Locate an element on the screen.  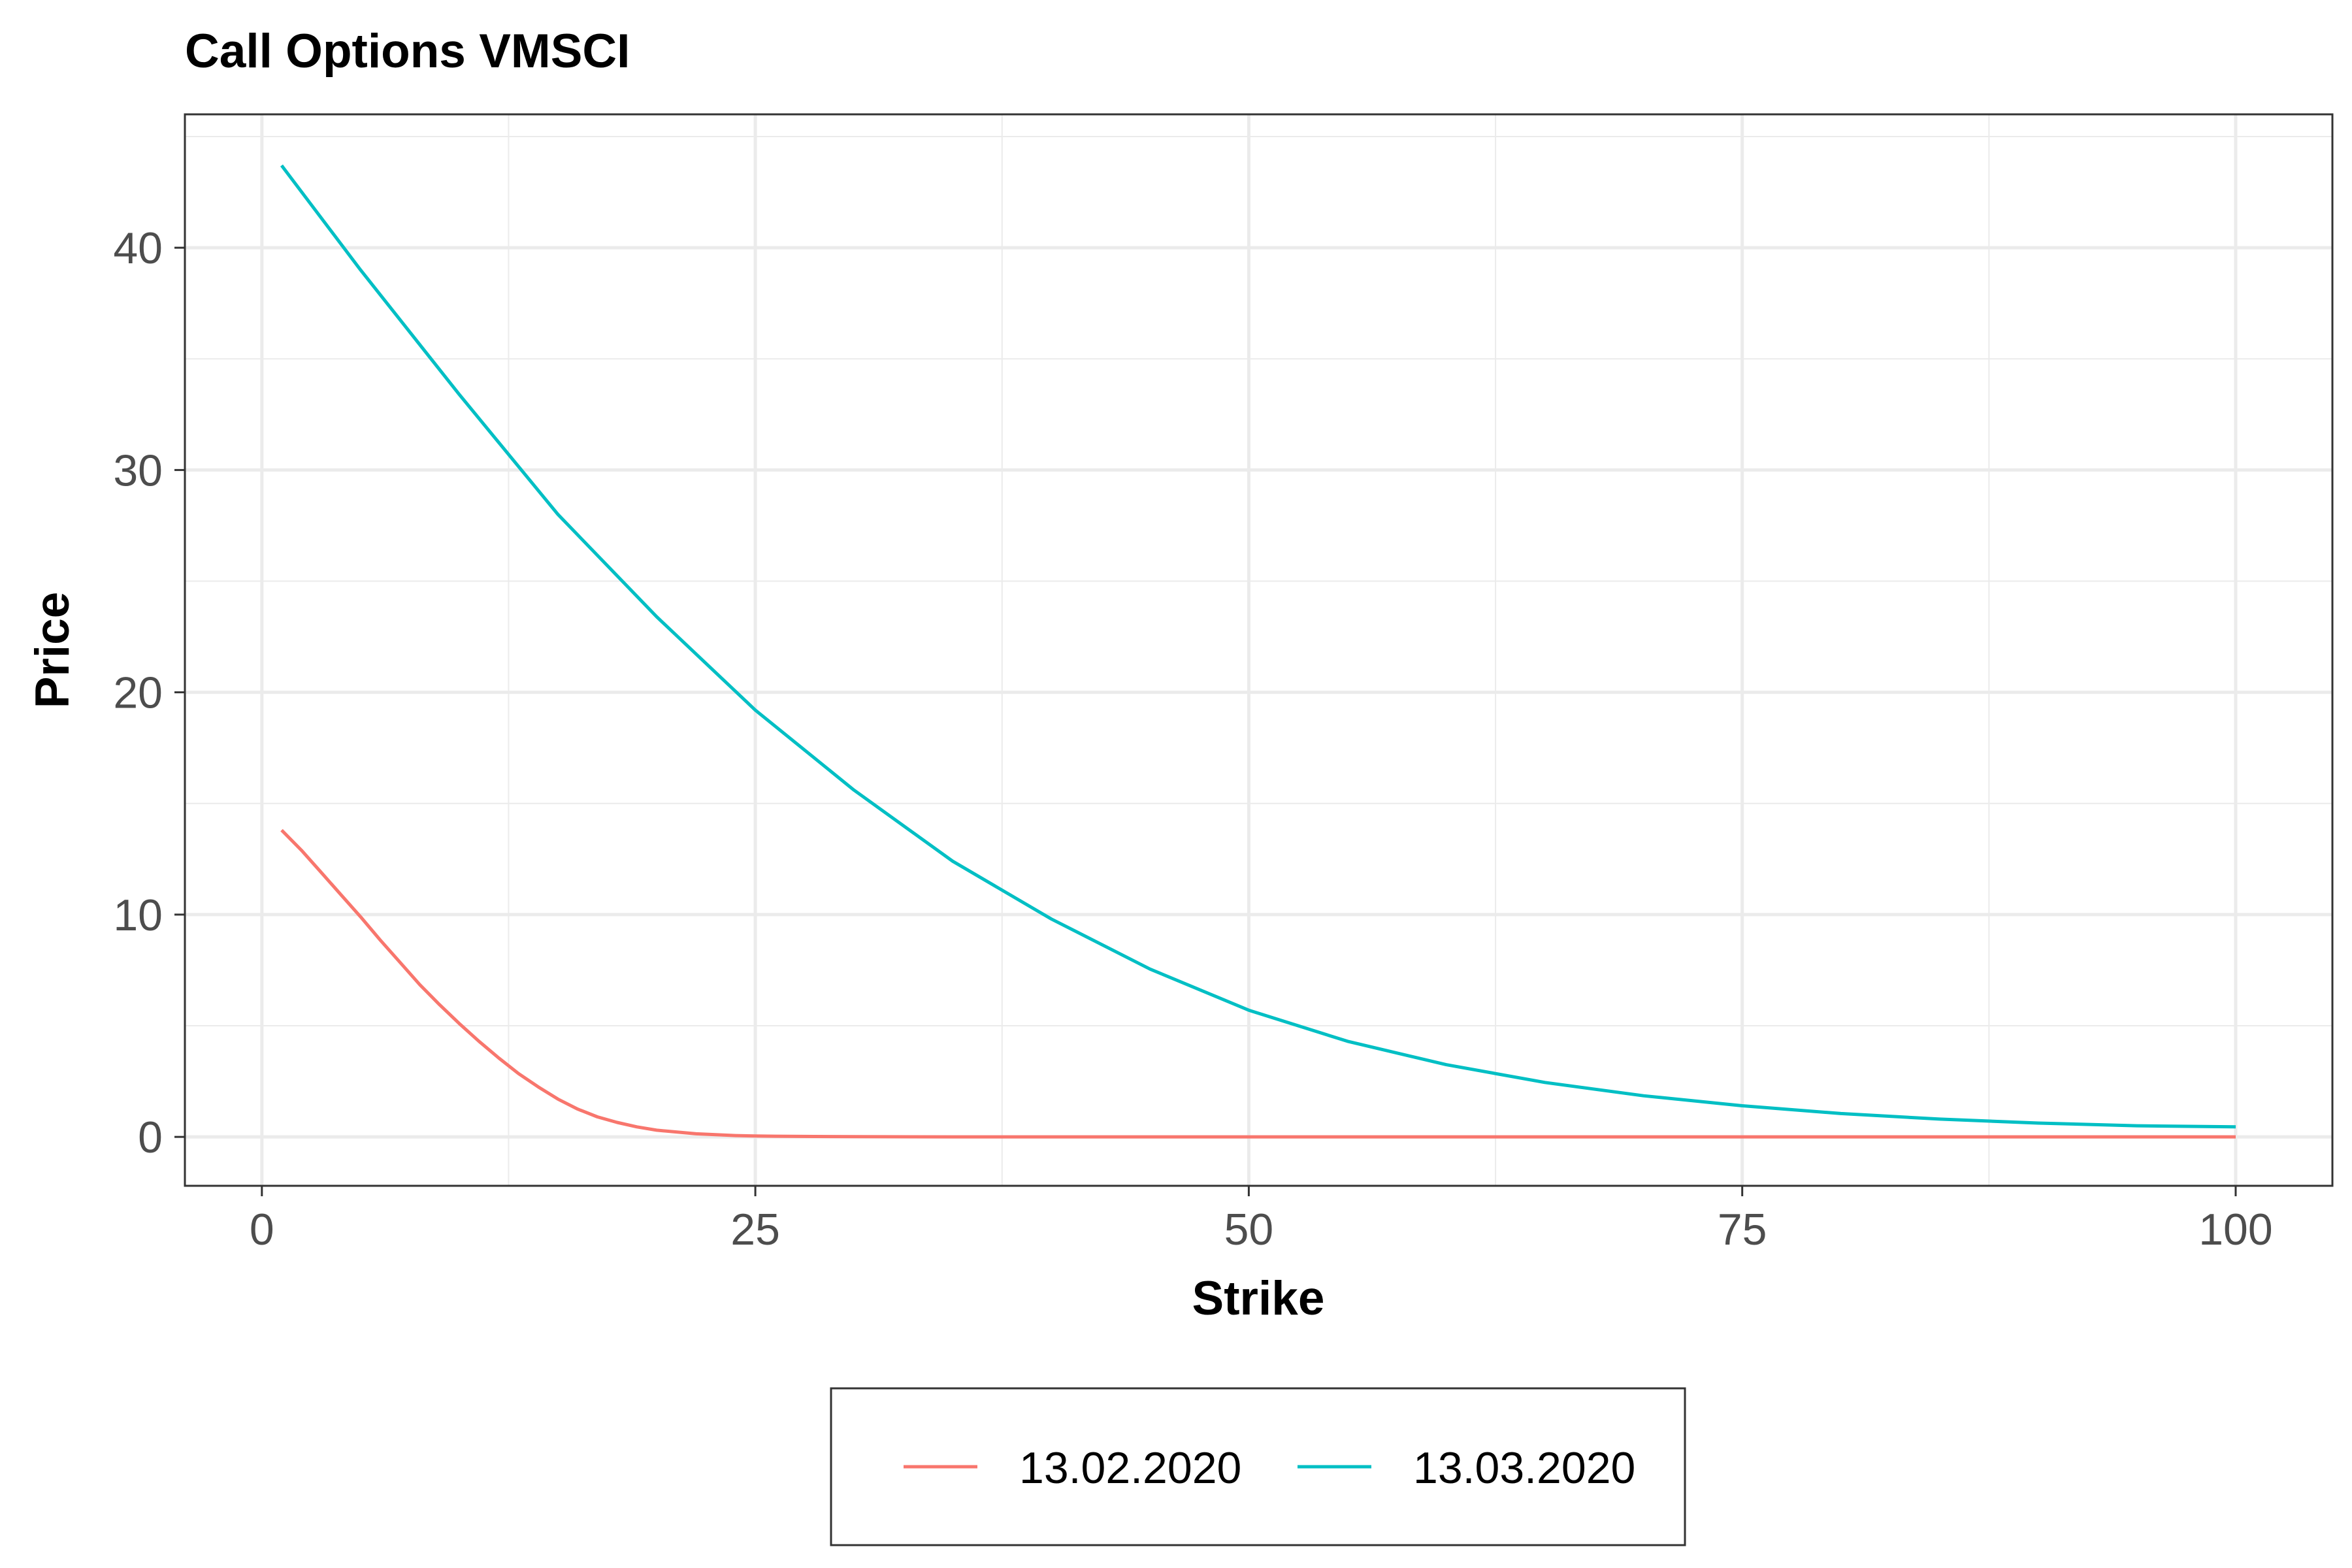
x-tick-label: 100 is located at coordinates (2235, 1229).